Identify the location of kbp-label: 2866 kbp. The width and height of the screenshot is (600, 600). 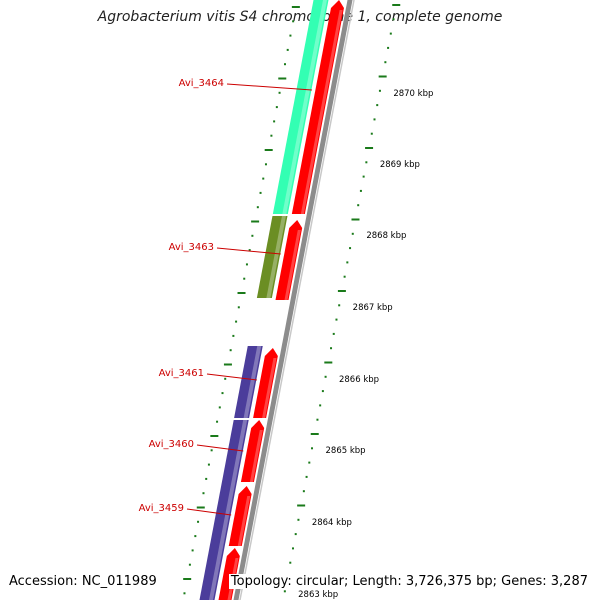
(359, 380).